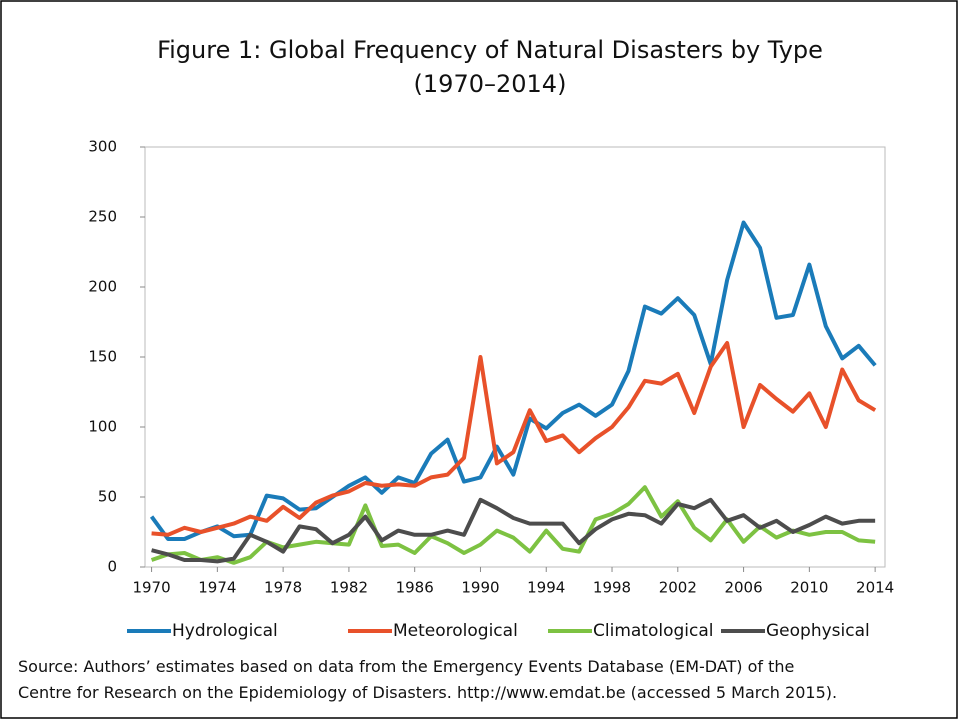  Describe the element at coordinates (349, 588) in the screenshot. I see `x-tick-label: 1982` at that location.